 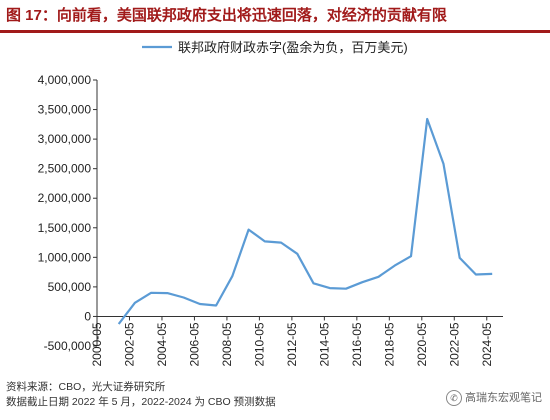 I want to click on legend-label: 联邦政府财政赤字(盈余为负，百万美元), so click(x=293, y=47).